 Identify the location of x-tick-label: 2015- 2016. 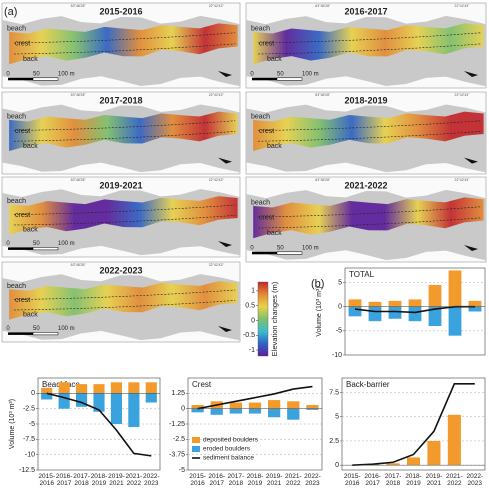
(47, 480).